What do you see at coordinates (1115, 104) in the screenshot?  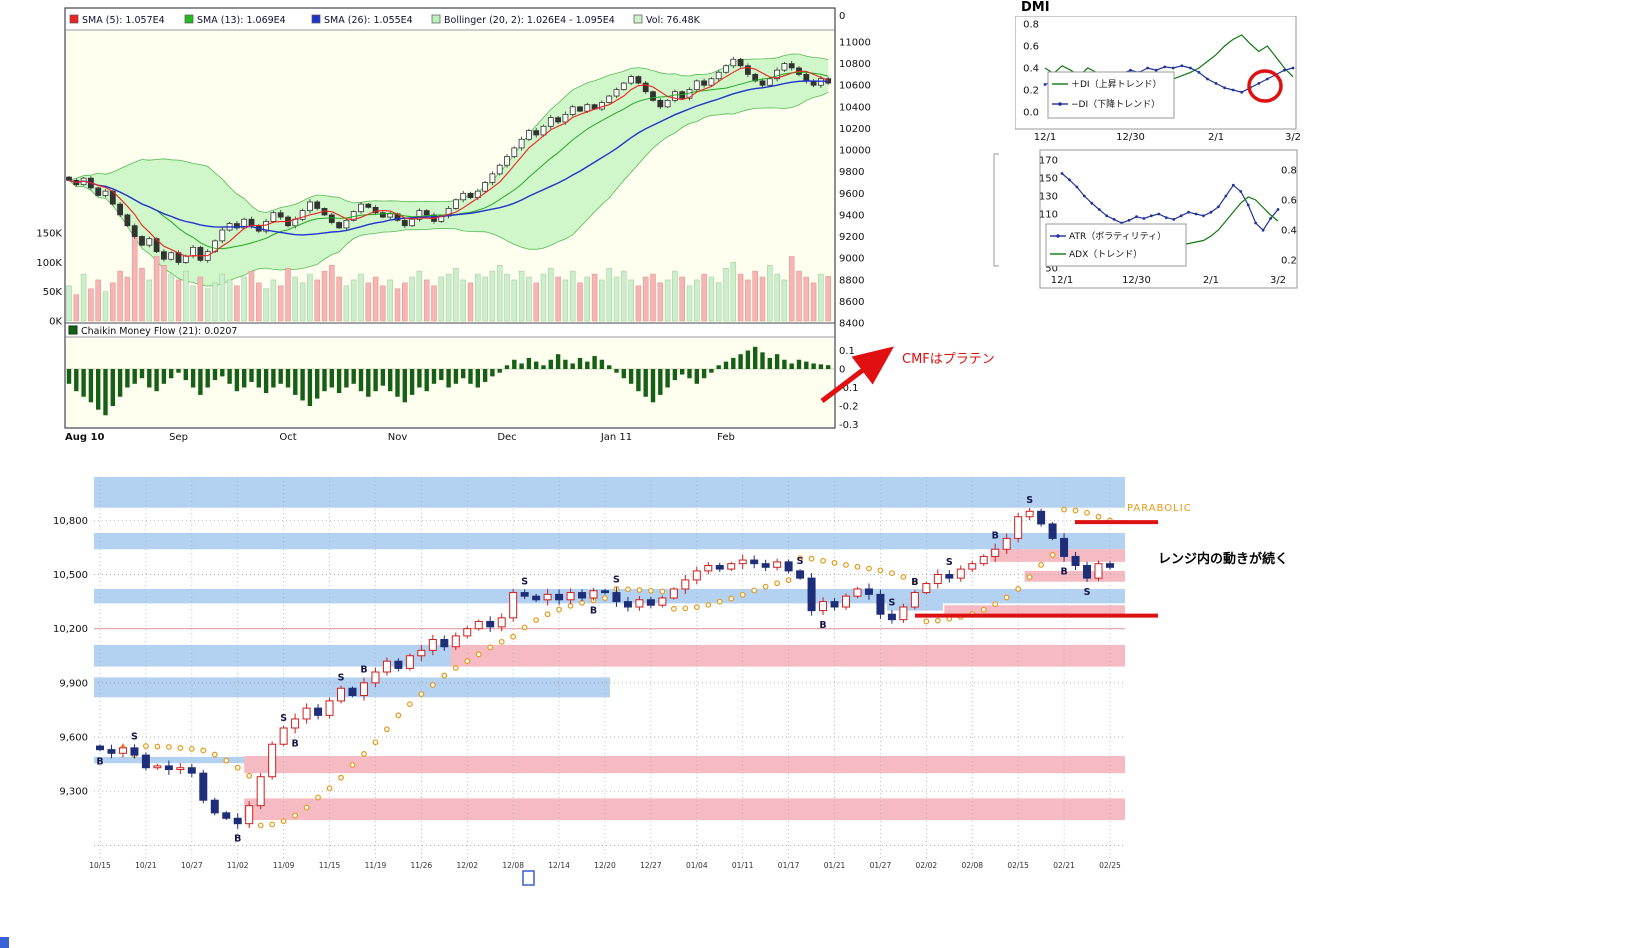 I see `svg-text: −DI（下降トレンド）` at bounding box center [1115, 104].